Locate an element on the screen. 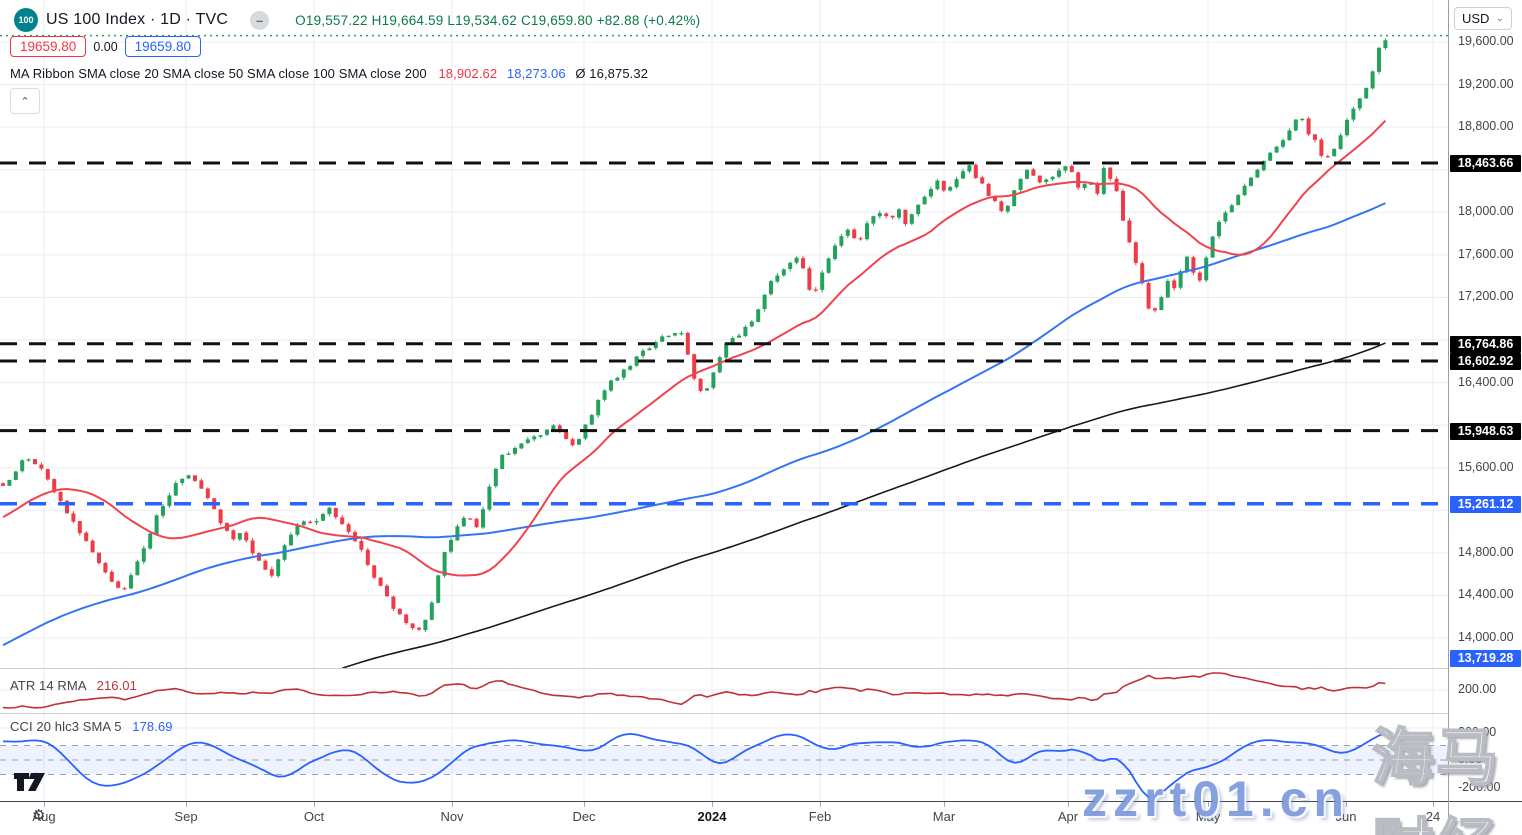  price-level-badge: 16,764.86 is located at coordinates (1485, 344).